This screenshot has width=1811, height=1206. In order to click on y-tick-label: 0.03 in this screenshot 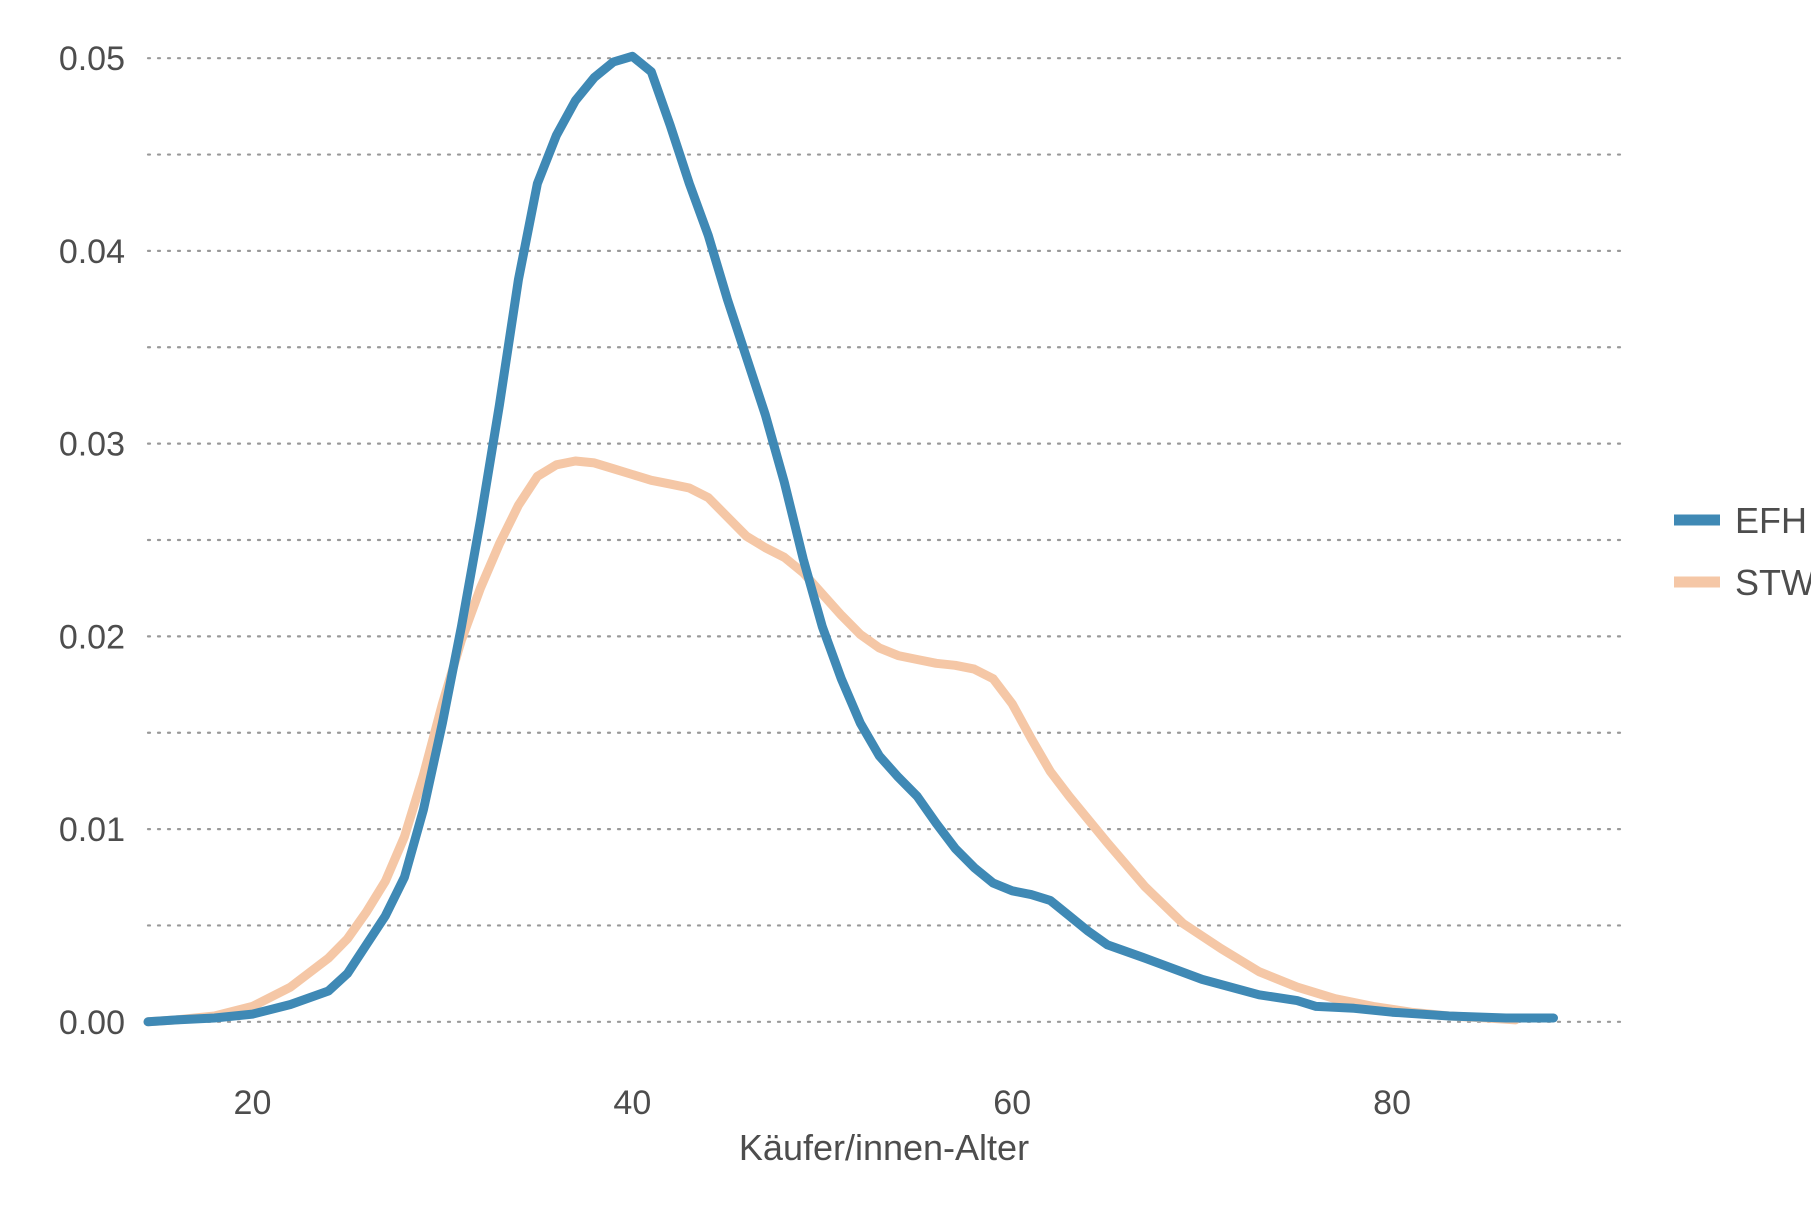, I will do `click(92, 445)`.